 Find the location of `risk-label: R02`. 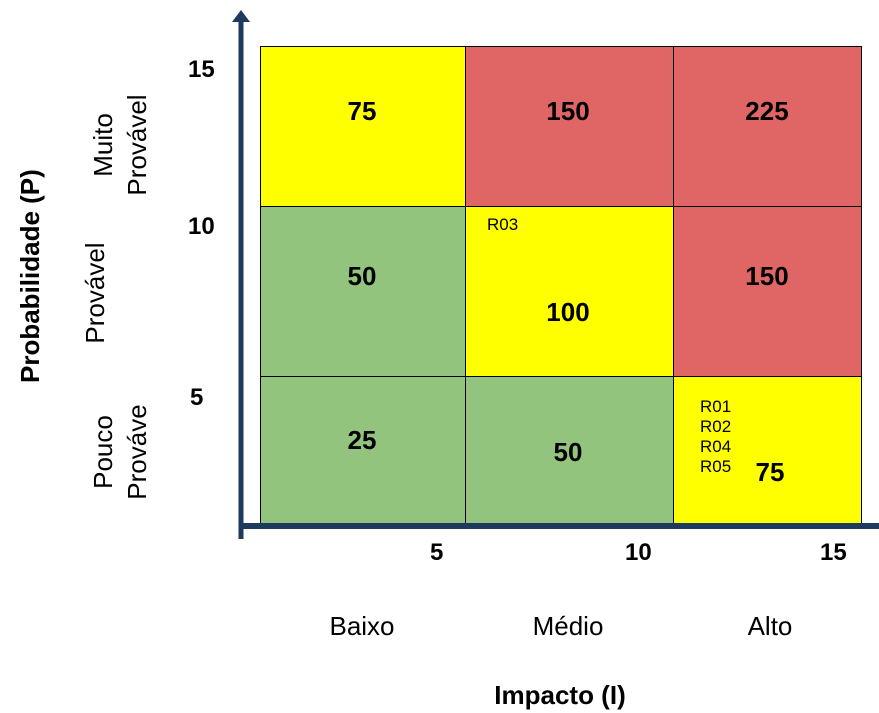

risk-label: R02 is located at coordinates (716, 426).